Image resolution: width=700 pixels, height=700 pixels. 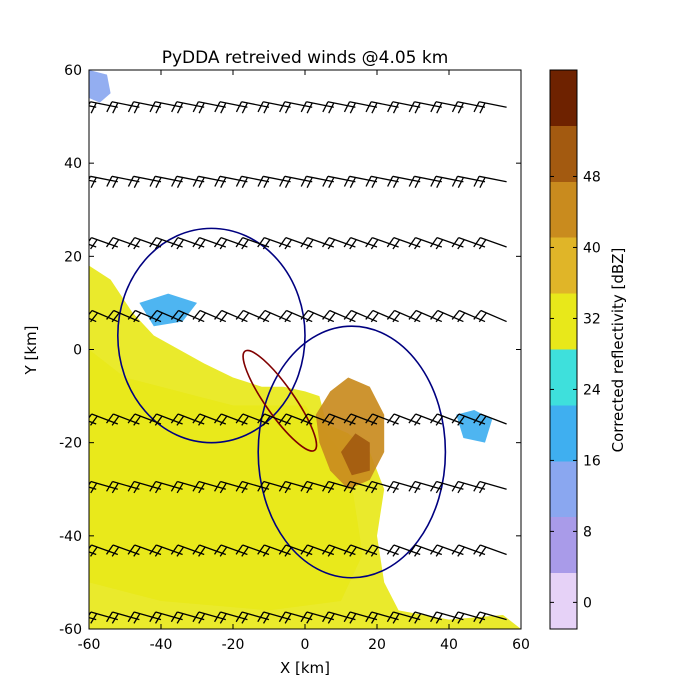 What do you see at coordinates (563, 349) in the screenshot?
I see `colorbar-gradient` at bounding box center [563, 349].